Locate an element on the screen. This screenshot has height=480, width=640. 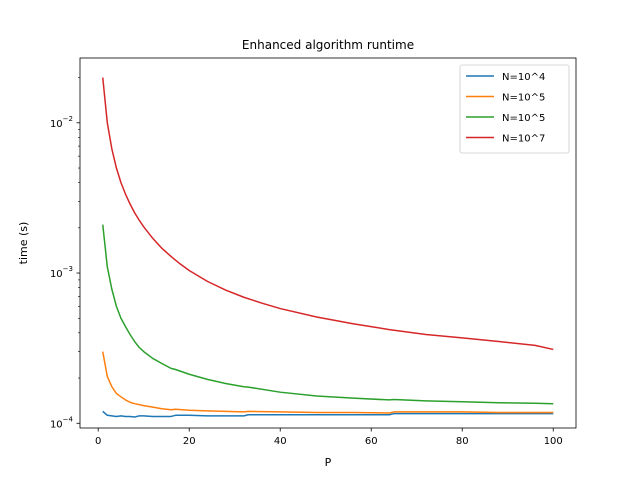
legend-box is located at coordinates (514, 109).